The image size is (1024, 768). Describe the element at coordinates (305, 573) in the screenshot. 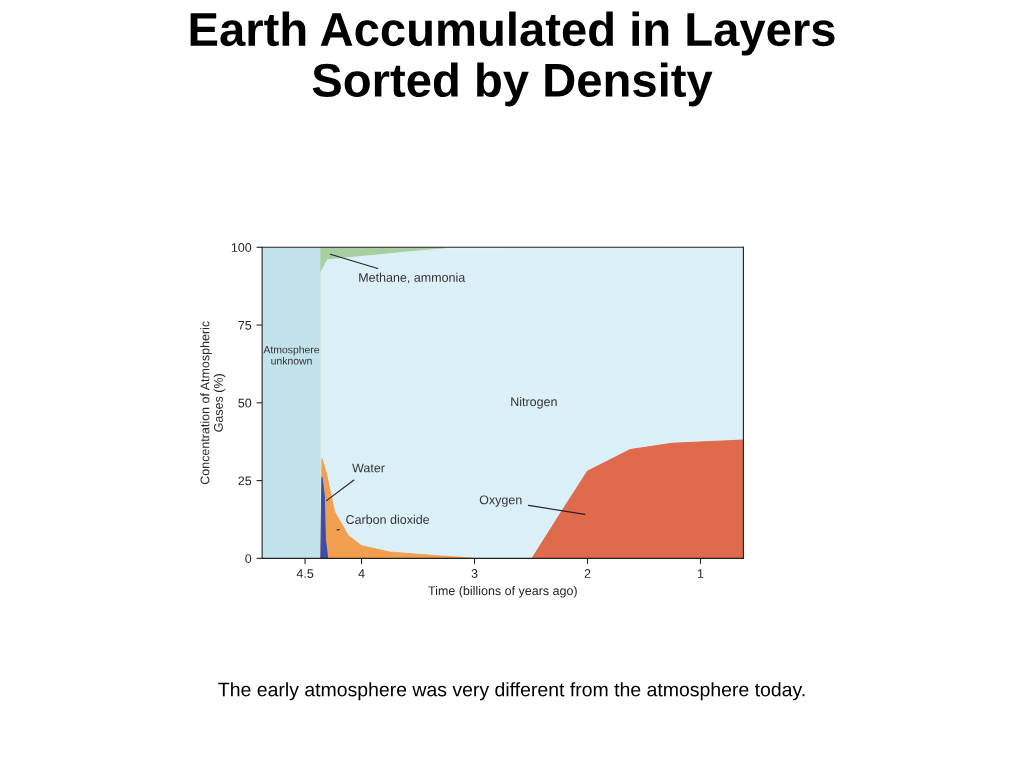

I see `x-tick-label: 4.5` at that location.